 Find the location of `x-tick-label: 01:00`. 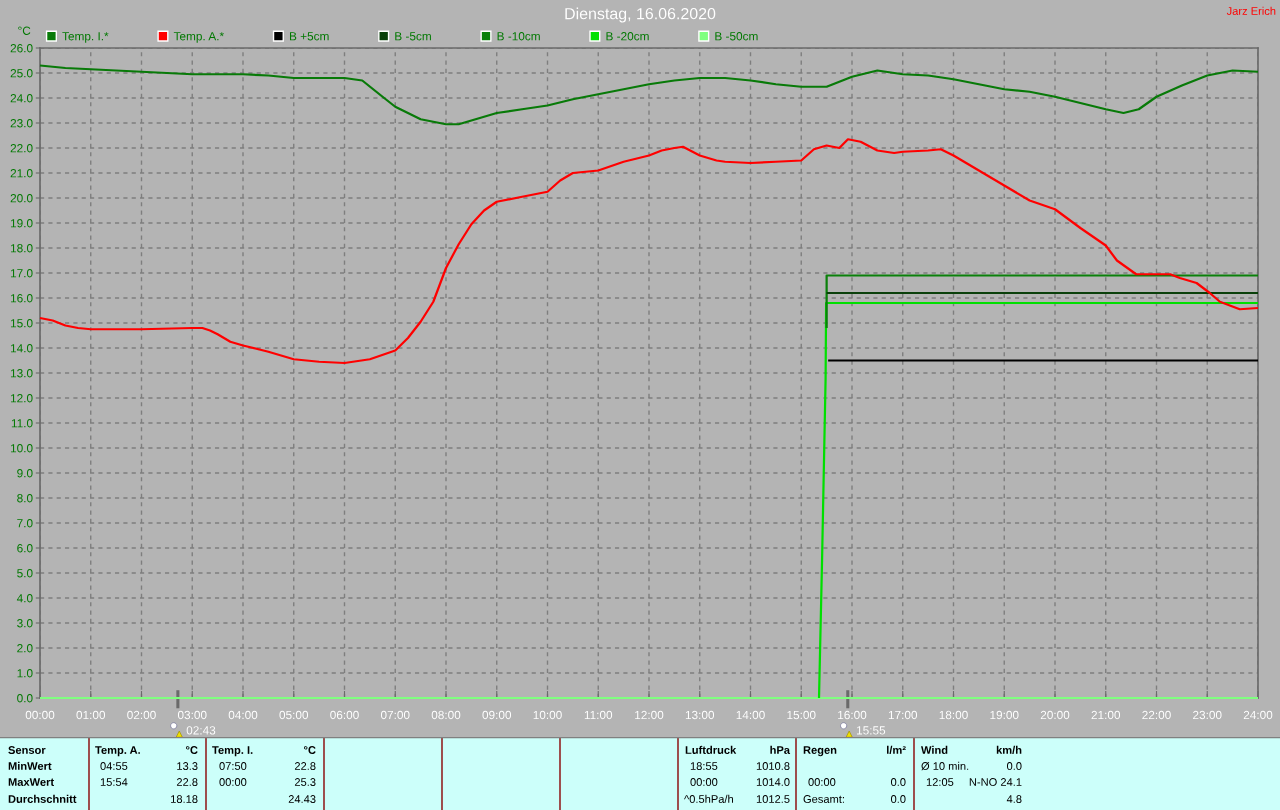

x-tick-label: 01:00 is located at coordinates (91, 715).